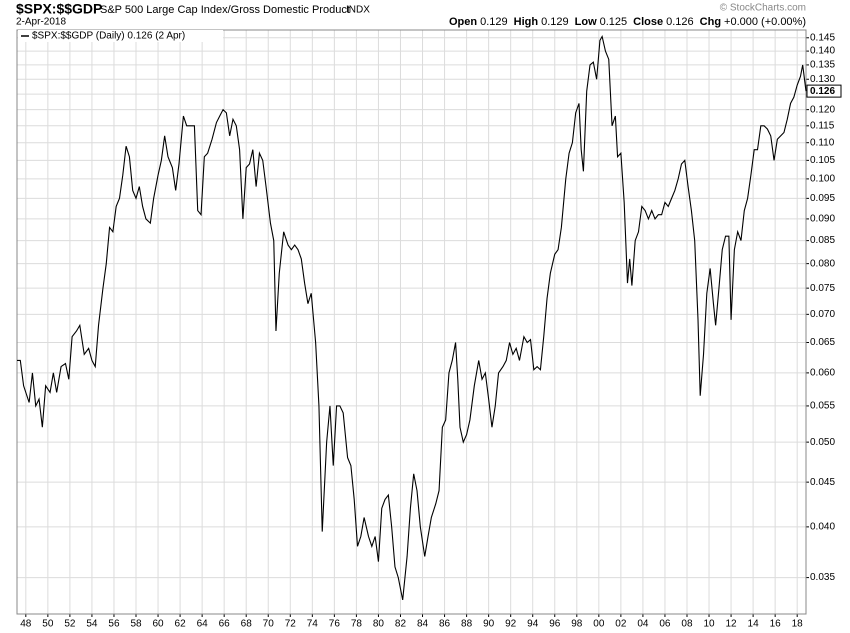 The image size is (850, 633). I want to click on y-tick-label: 0.085, so click(822, 240).